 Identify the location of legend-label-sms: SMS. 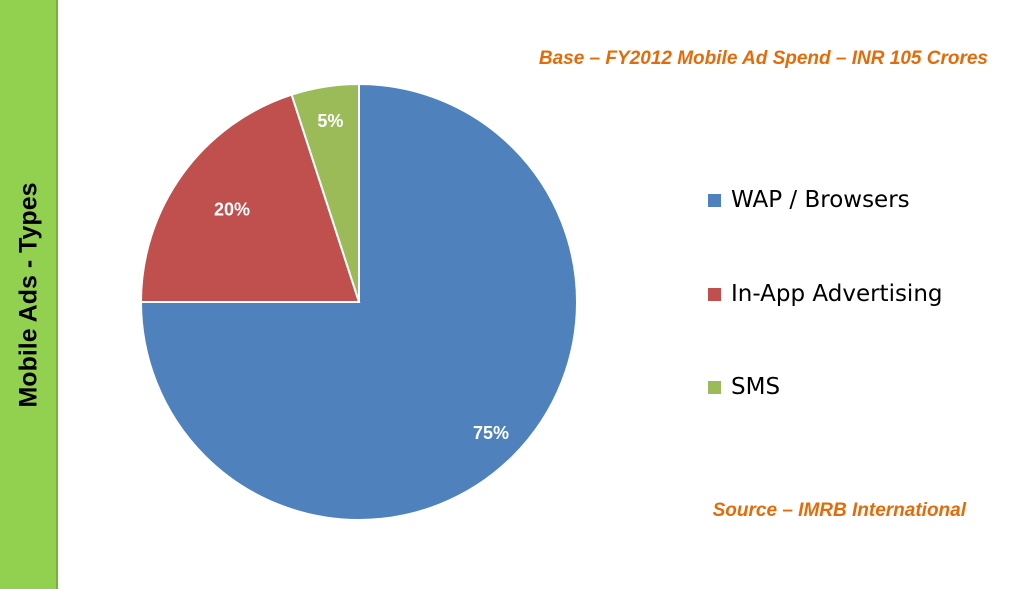
(756, 387).